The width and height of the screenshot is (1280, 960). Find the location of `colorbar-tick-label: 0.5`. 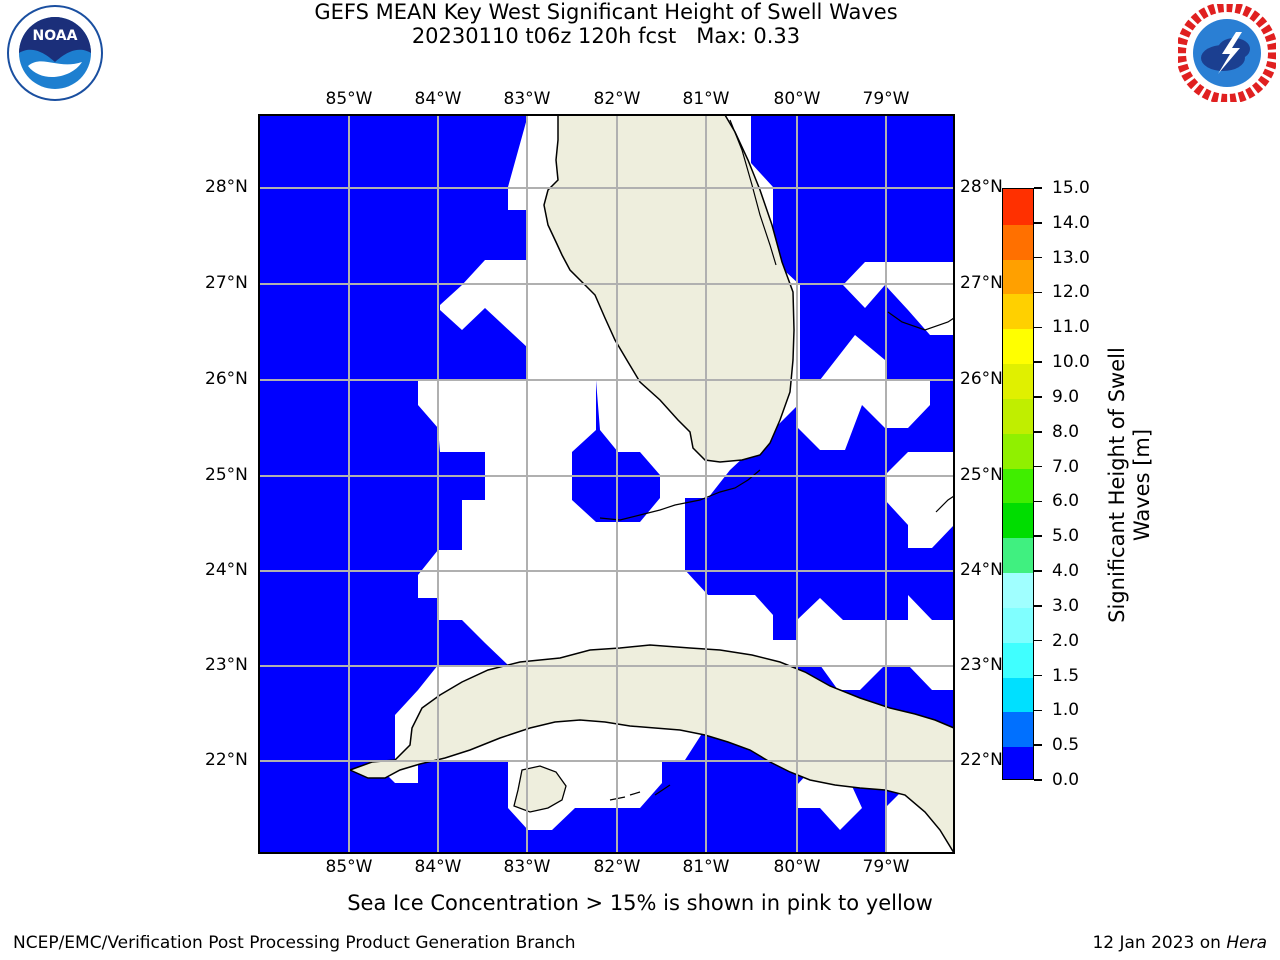

colorbar-tick-label: 0.5 is located at coordinates (1066, 745).